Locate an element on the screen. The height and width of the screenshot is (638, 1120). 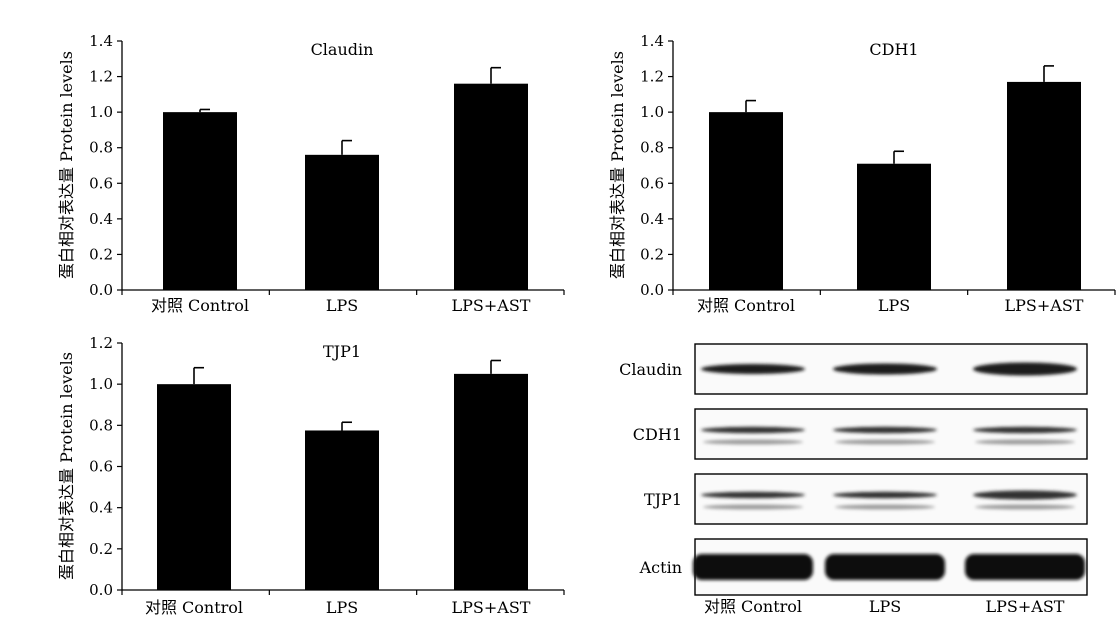
chart1-title: CDH1 is located at coordinates (893, 49).